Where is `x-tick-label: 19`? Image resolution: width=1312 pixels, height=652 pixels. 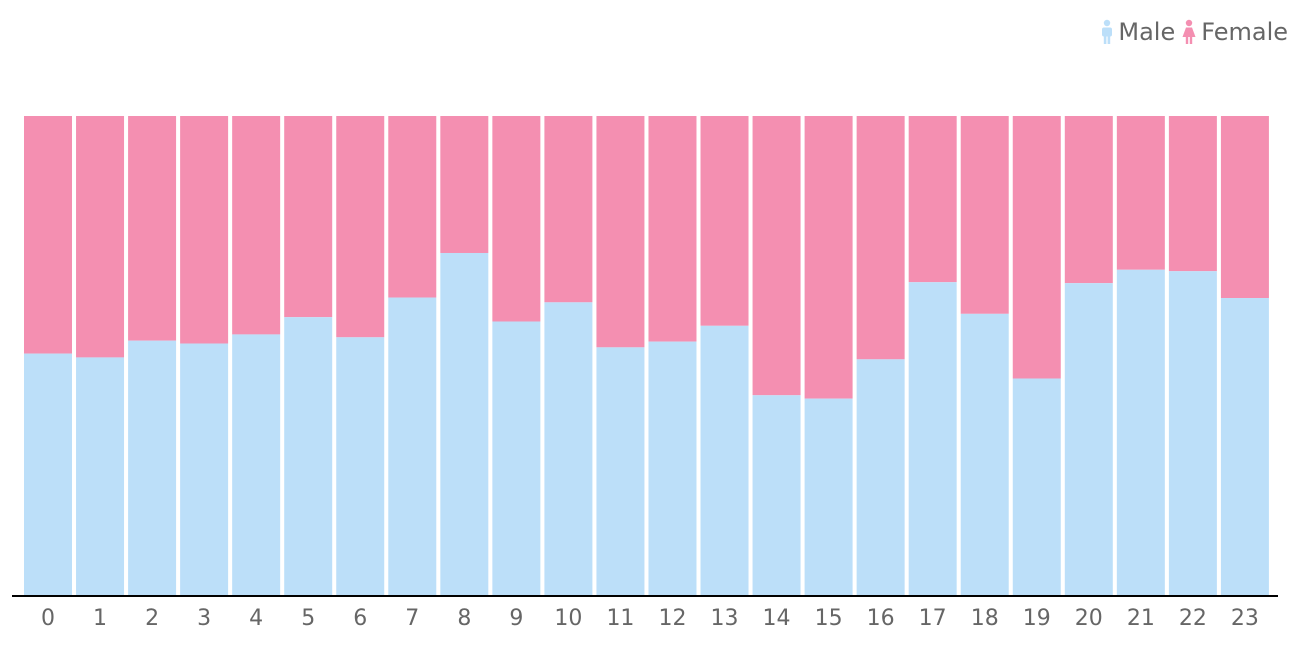 x-tick-label: 19 is located at coordinates (1037, 618).